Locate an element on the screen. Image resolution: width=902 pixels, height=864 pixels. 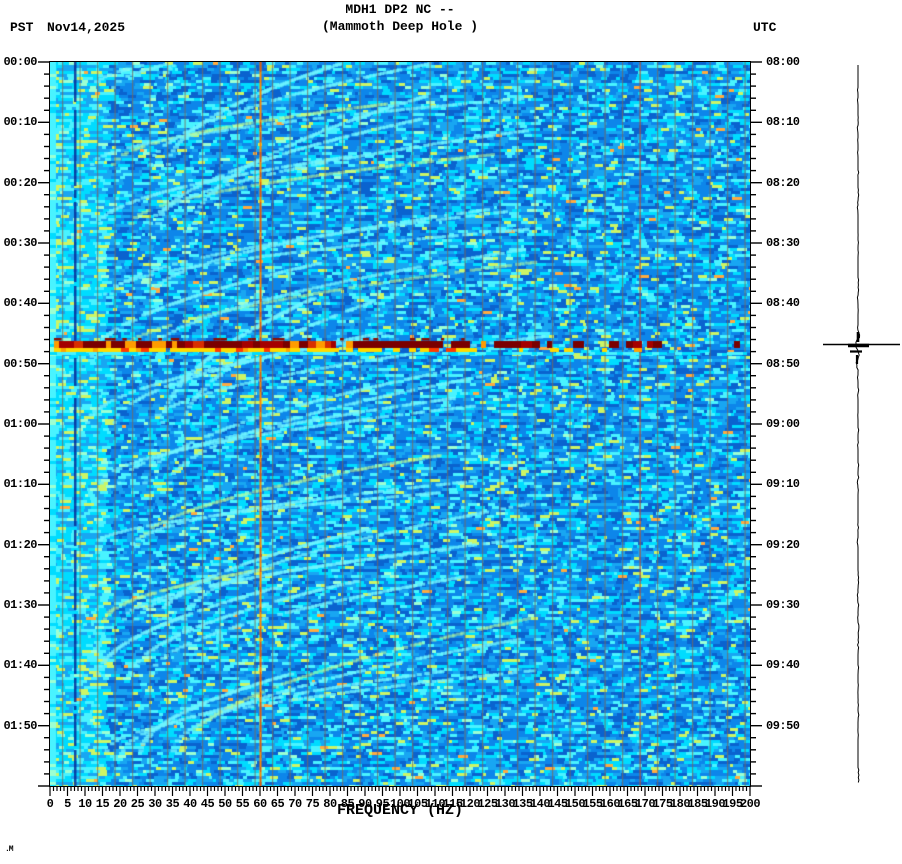
frequency-tick-label: 120 is located at coordinates (470, 804).